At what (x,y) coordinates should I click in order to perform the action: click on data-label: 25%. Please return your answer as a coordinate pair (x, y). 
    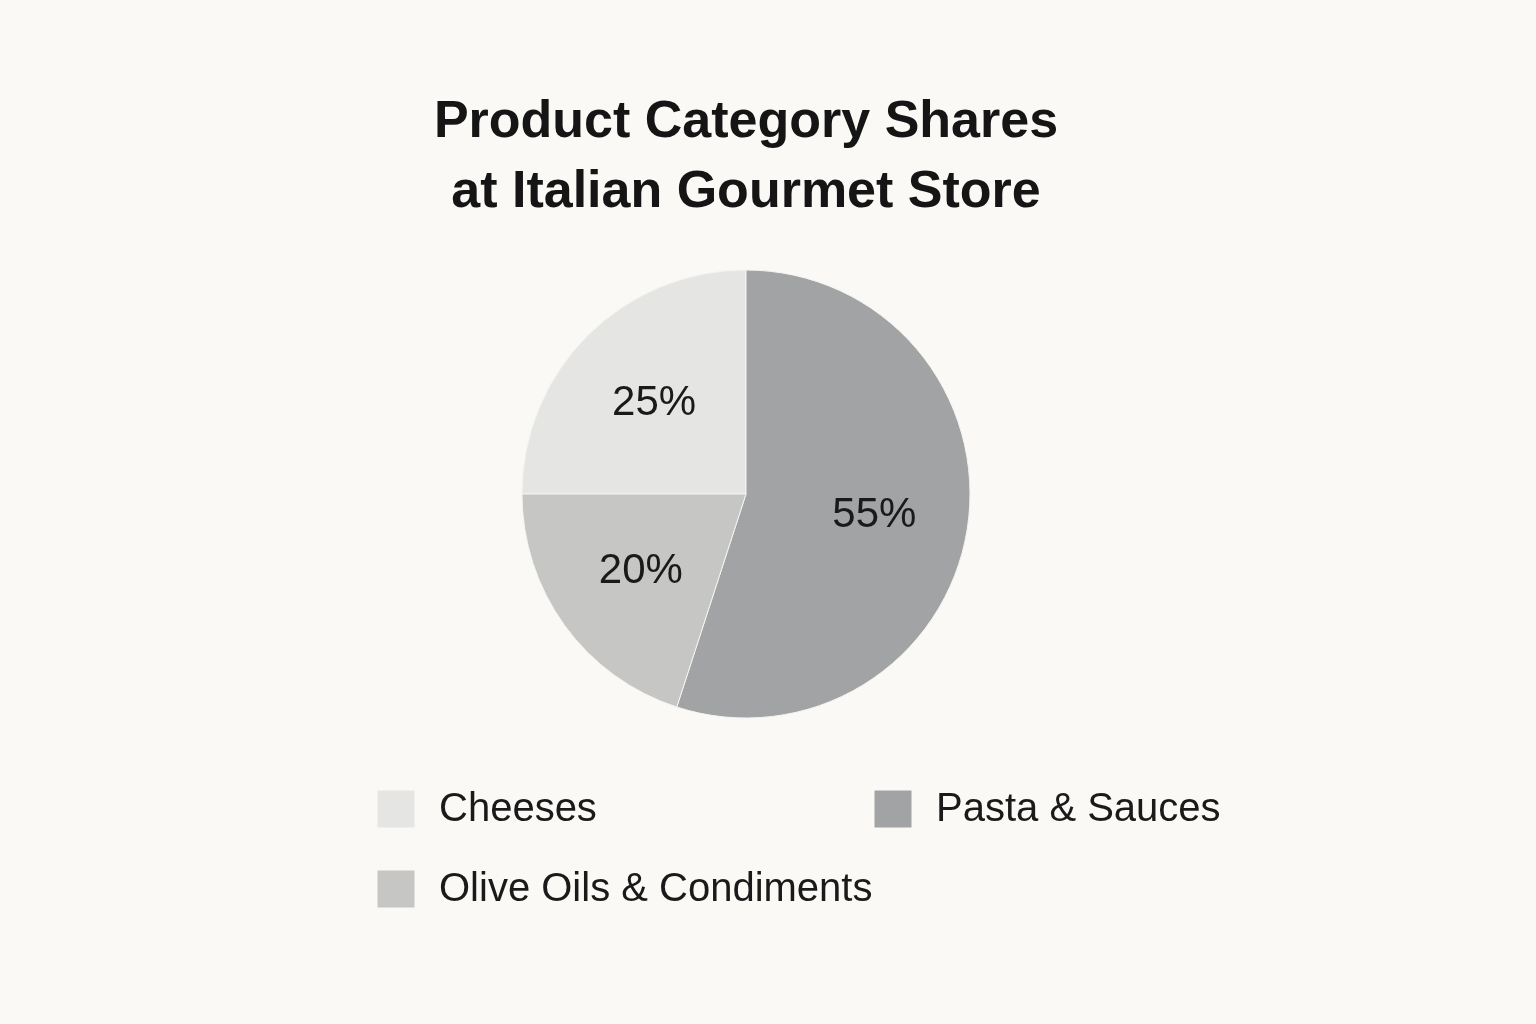
    Looking at the image, I should click on (654, 401).